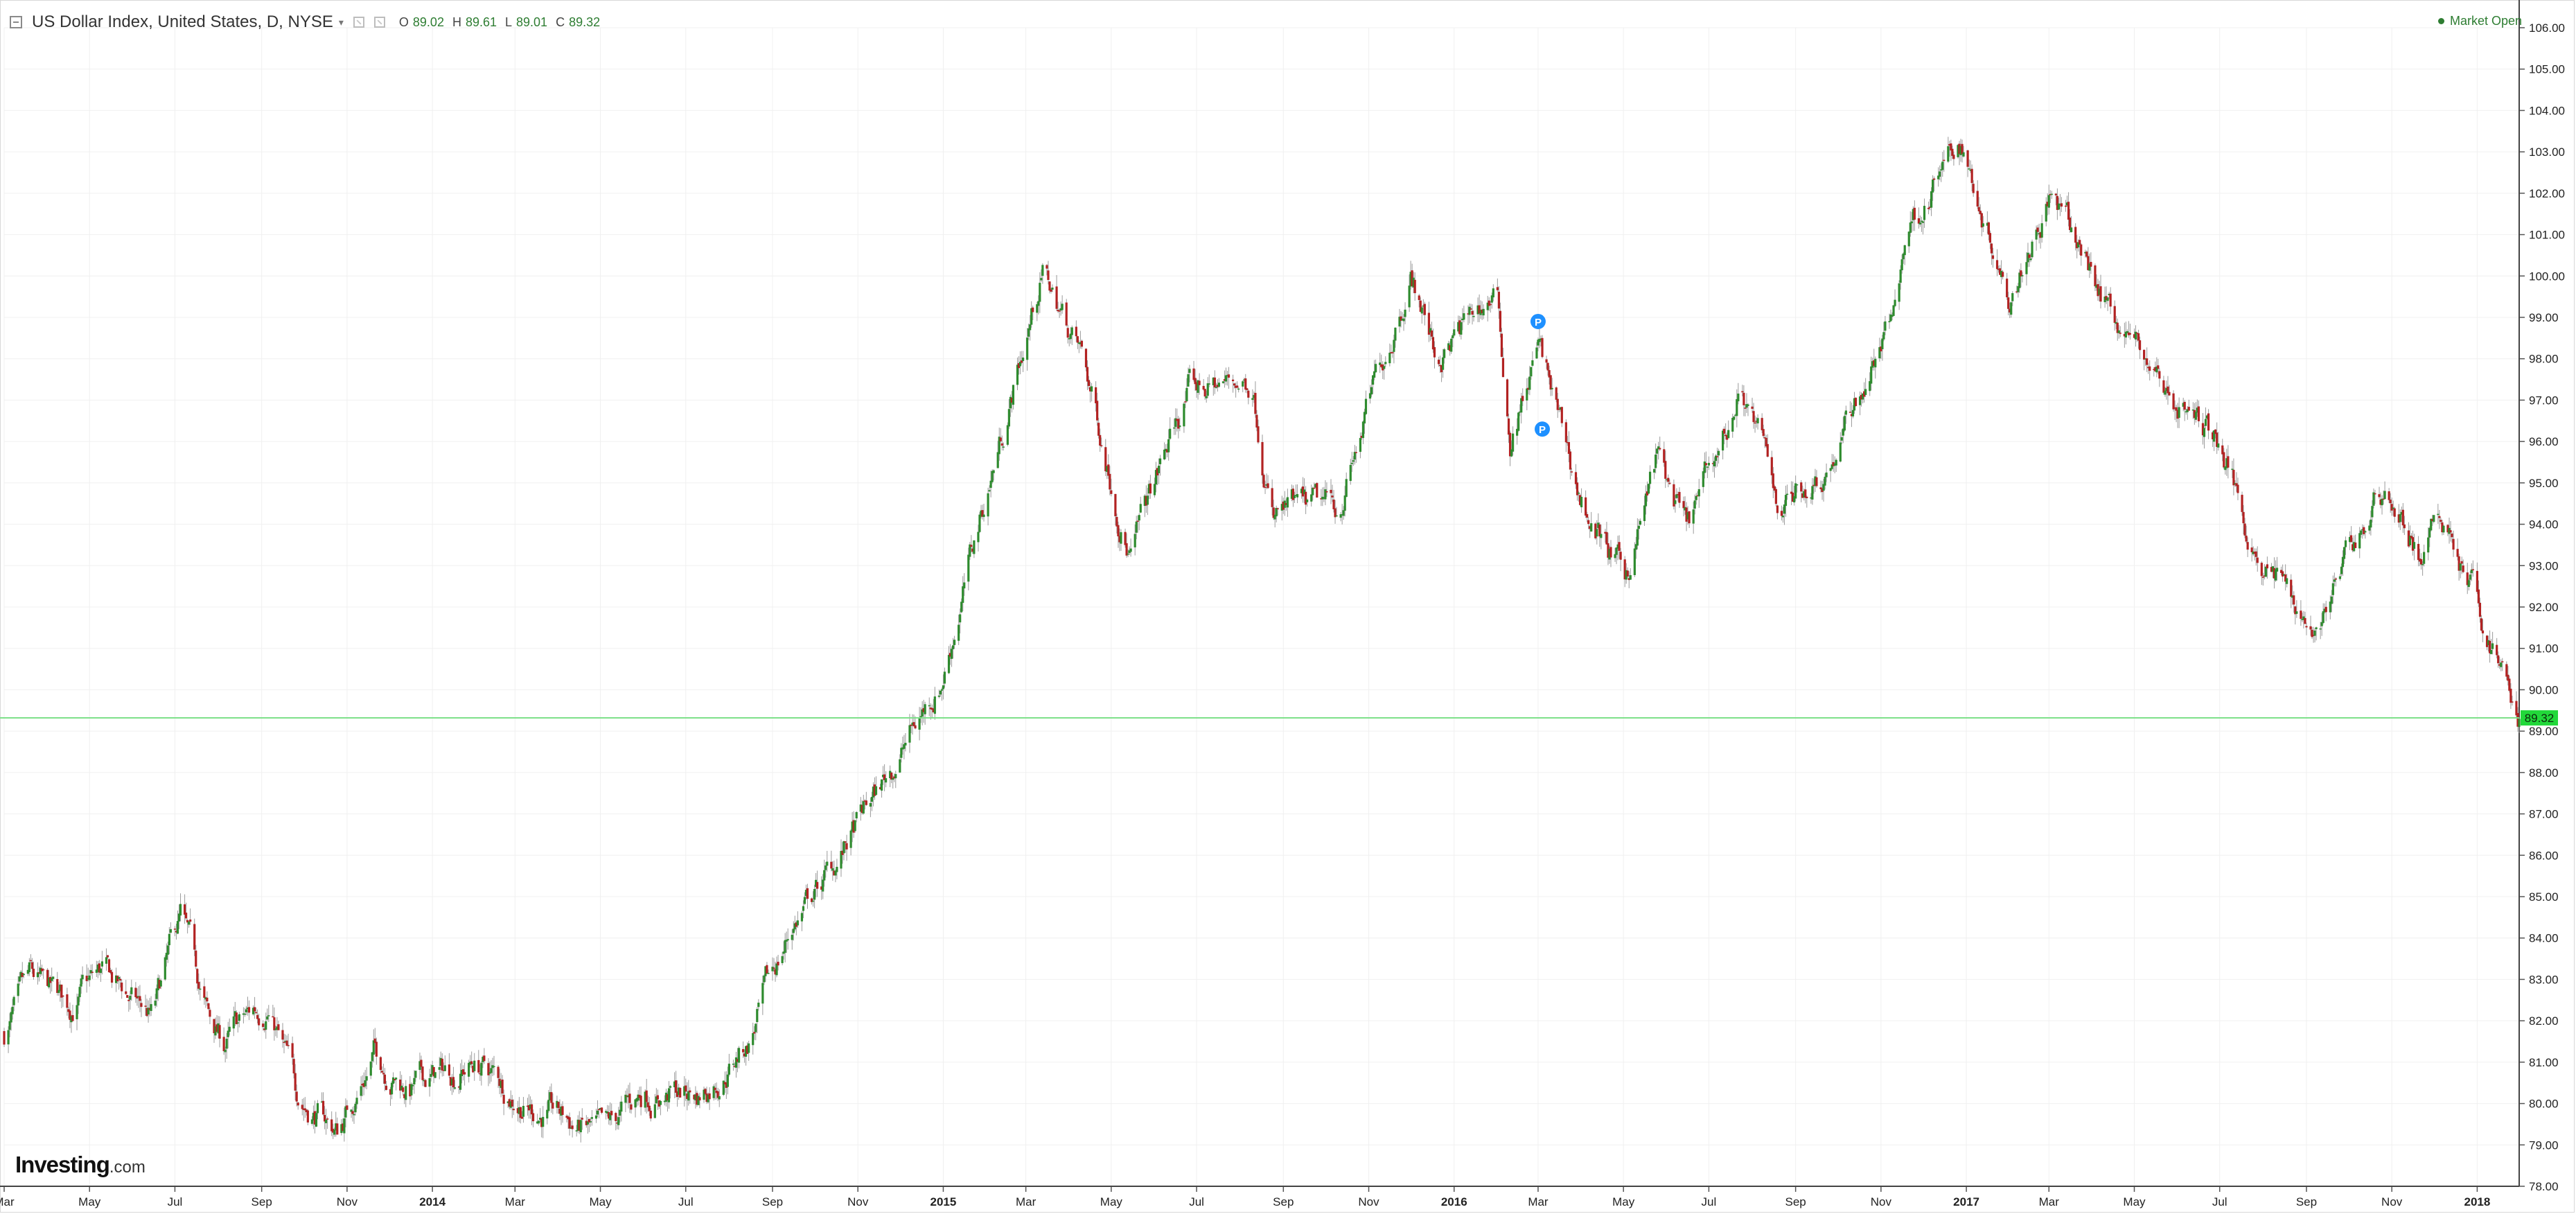  Describe the element at coordinates (2544, 897) in the screenshot. I see `y-tick-label: 85.00` at that location.